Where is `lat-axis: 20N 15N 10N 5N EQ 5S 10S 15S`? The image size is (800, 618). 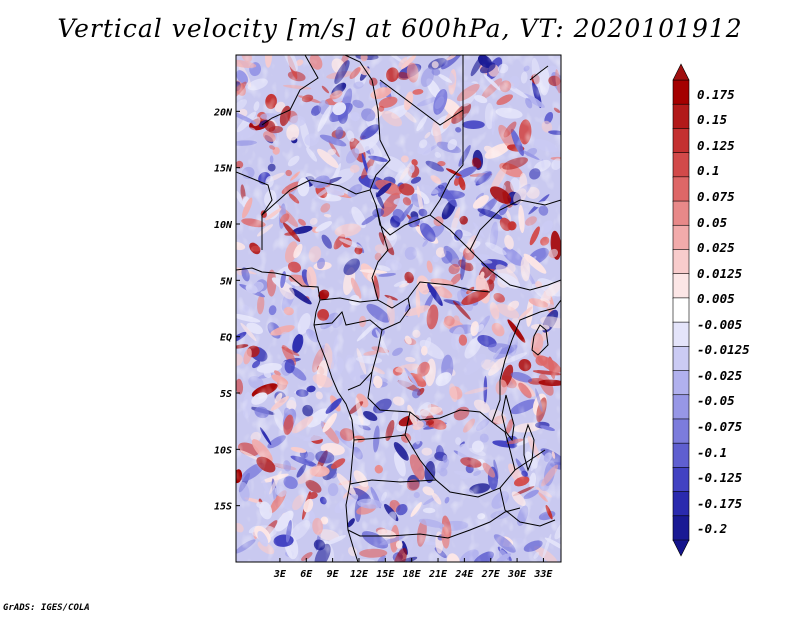 lat-axis: 20N 15N 10N 5N EQ 5S 10S 15S is located at coordinates (226, 310).